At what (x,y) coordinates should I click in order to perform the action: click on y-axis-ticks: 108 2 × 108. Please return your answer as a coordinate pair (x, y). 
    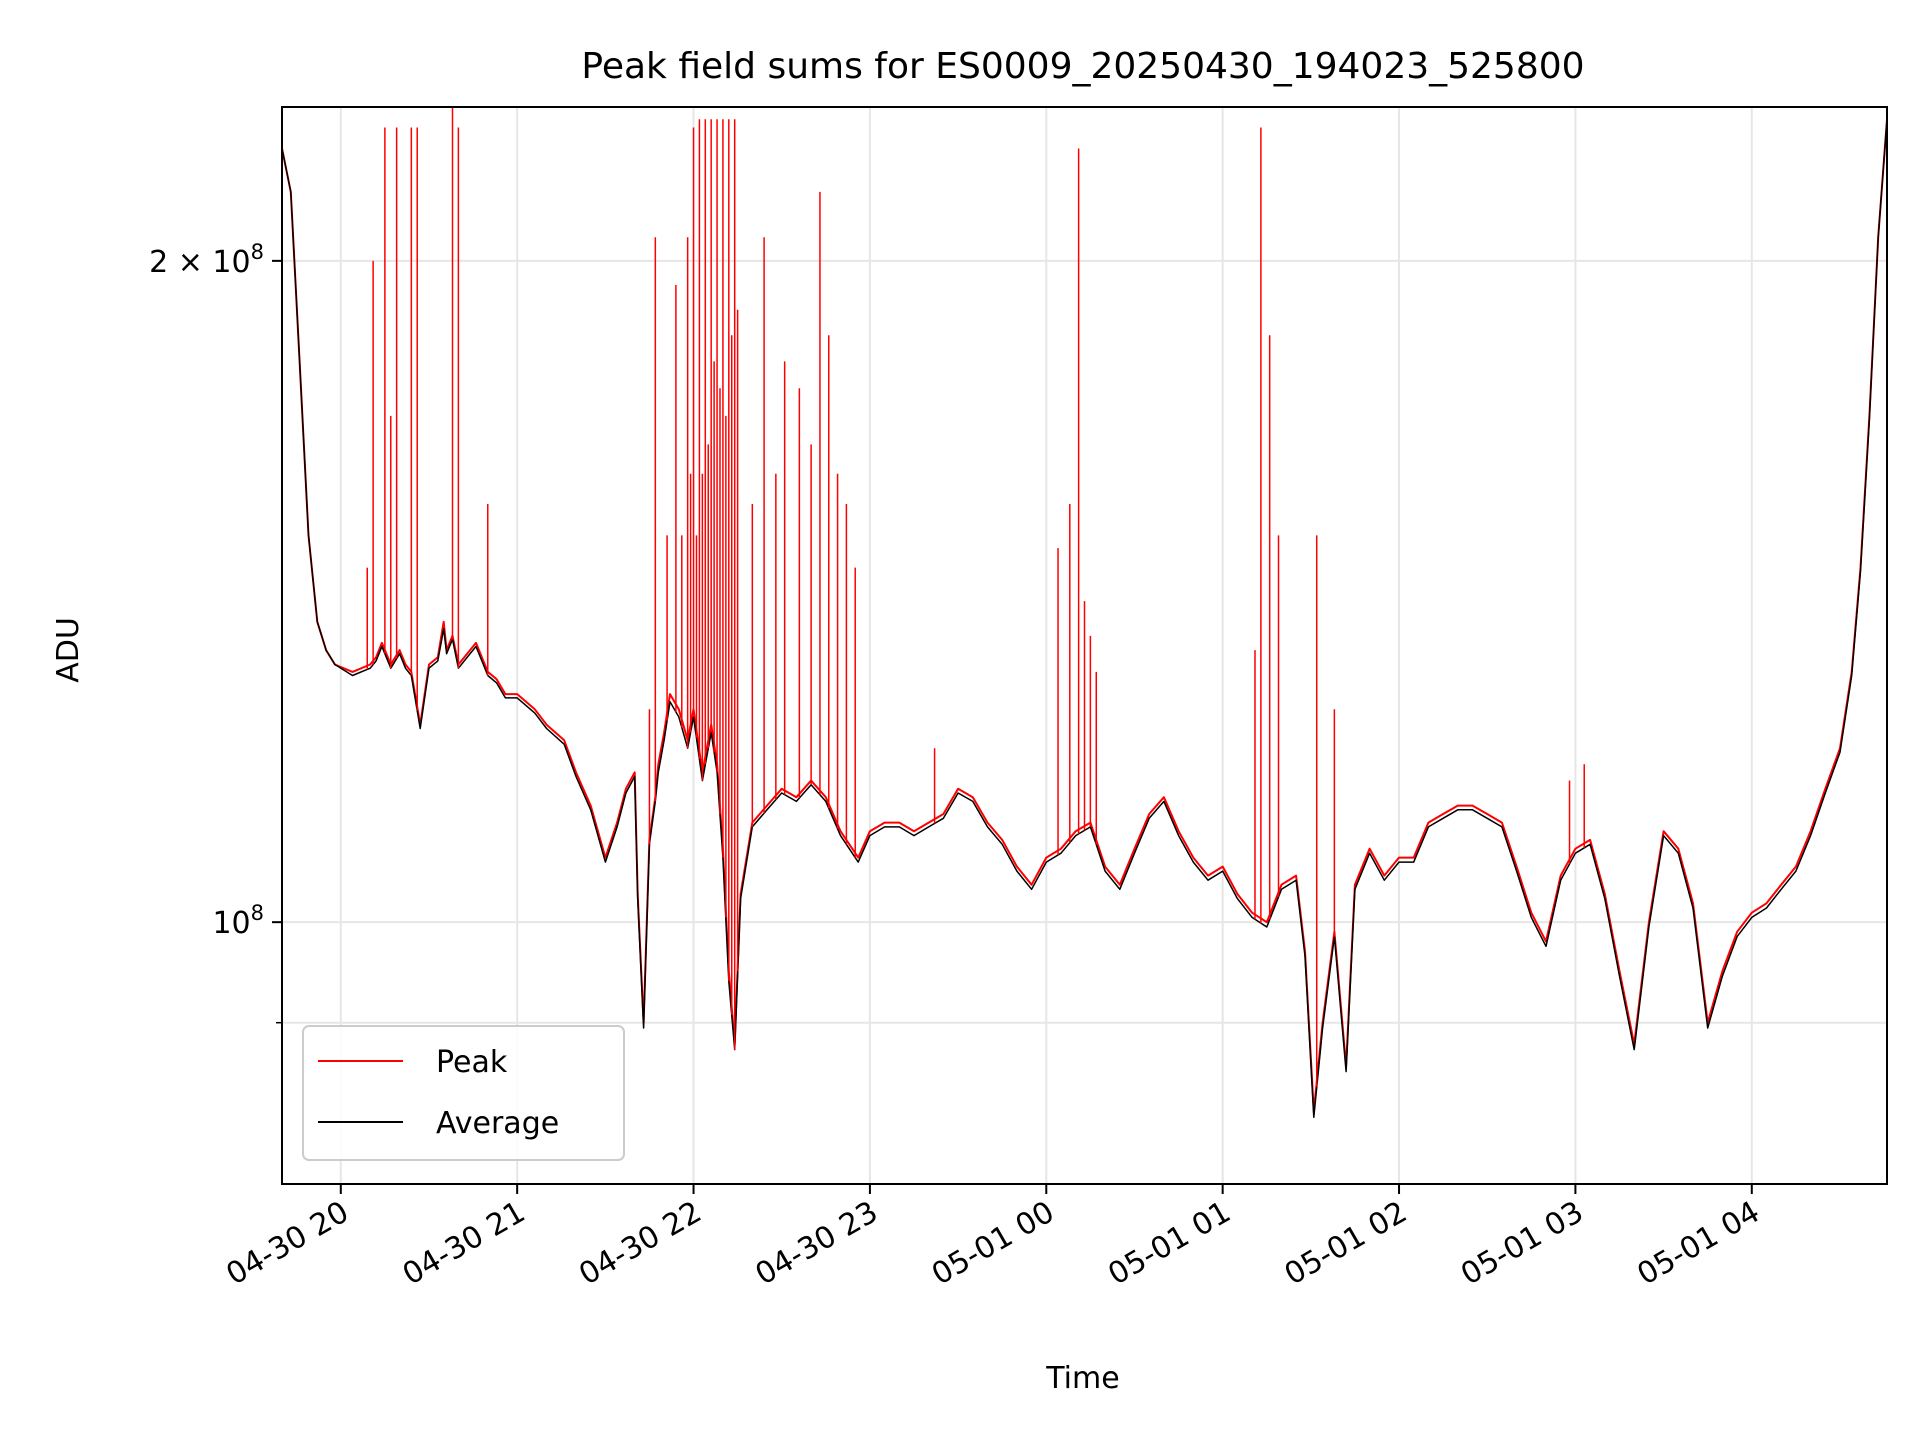
    Looking at the image, I should click on (215, 632).